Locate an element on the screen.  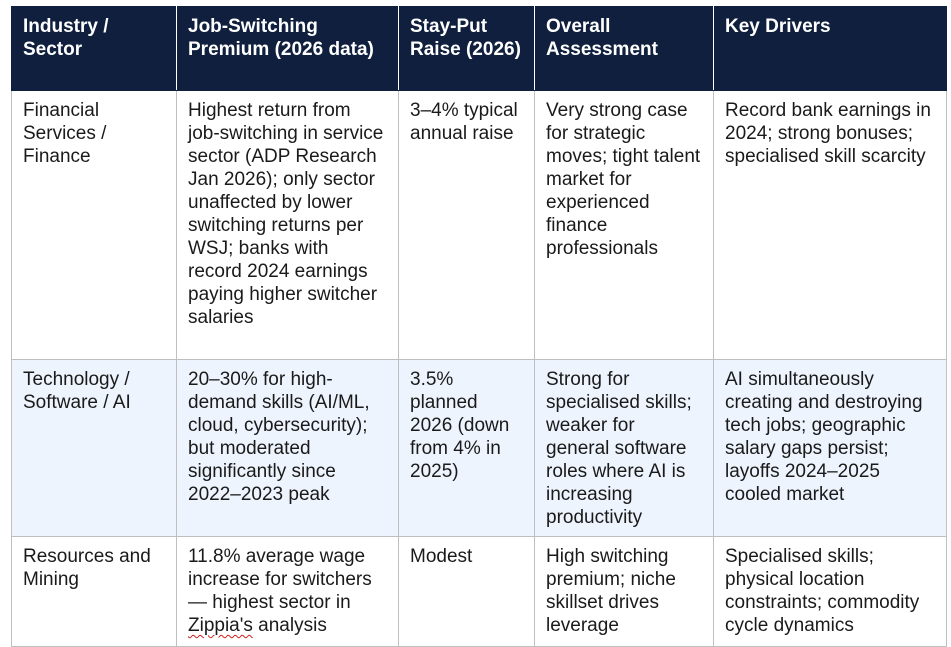
header-key-drivers: Key Drivers is located at coordinates (830, 48).